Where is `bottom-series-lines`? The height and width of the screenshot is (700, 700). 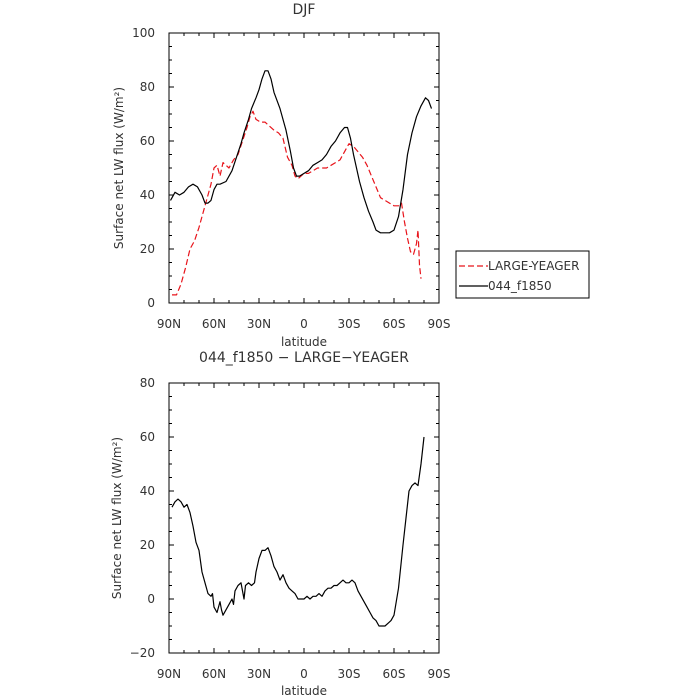 bottom-series-lines is located at coordinates (298, 531).